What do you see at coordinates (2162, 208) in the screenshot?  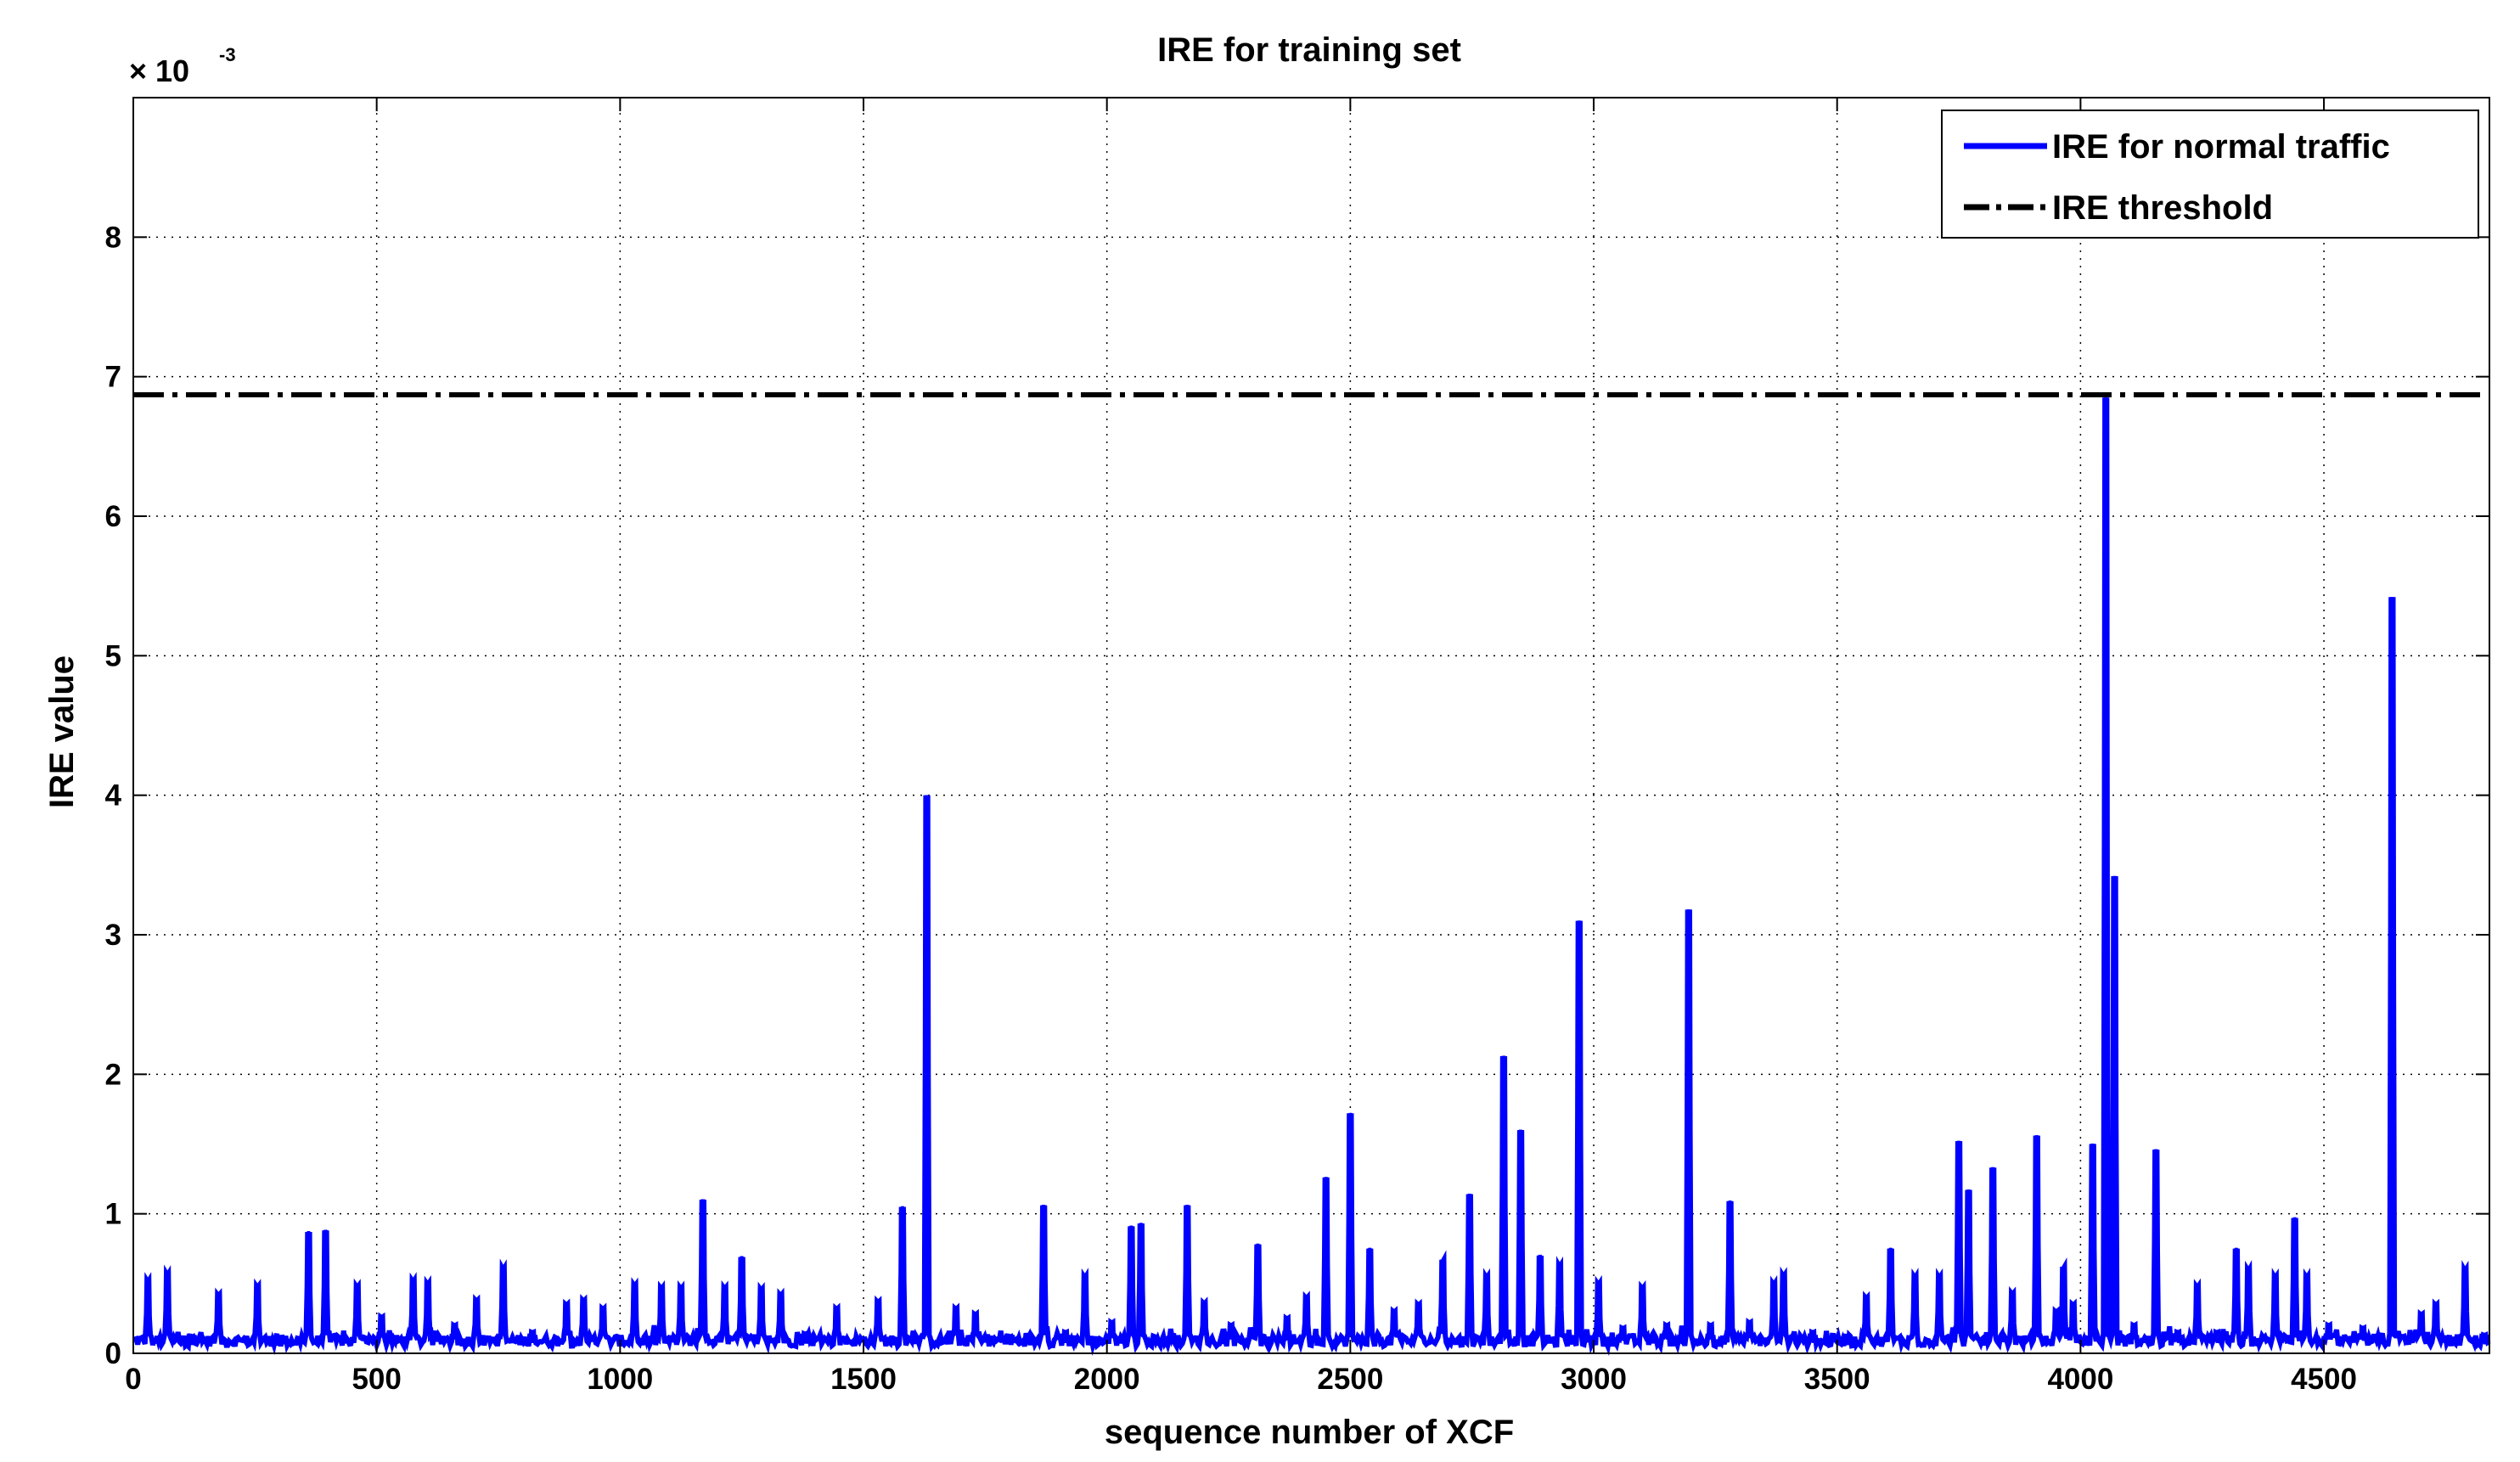 I see `legend-label-ire-threshold: IRE threshold` at bounding box center [2162, 208].